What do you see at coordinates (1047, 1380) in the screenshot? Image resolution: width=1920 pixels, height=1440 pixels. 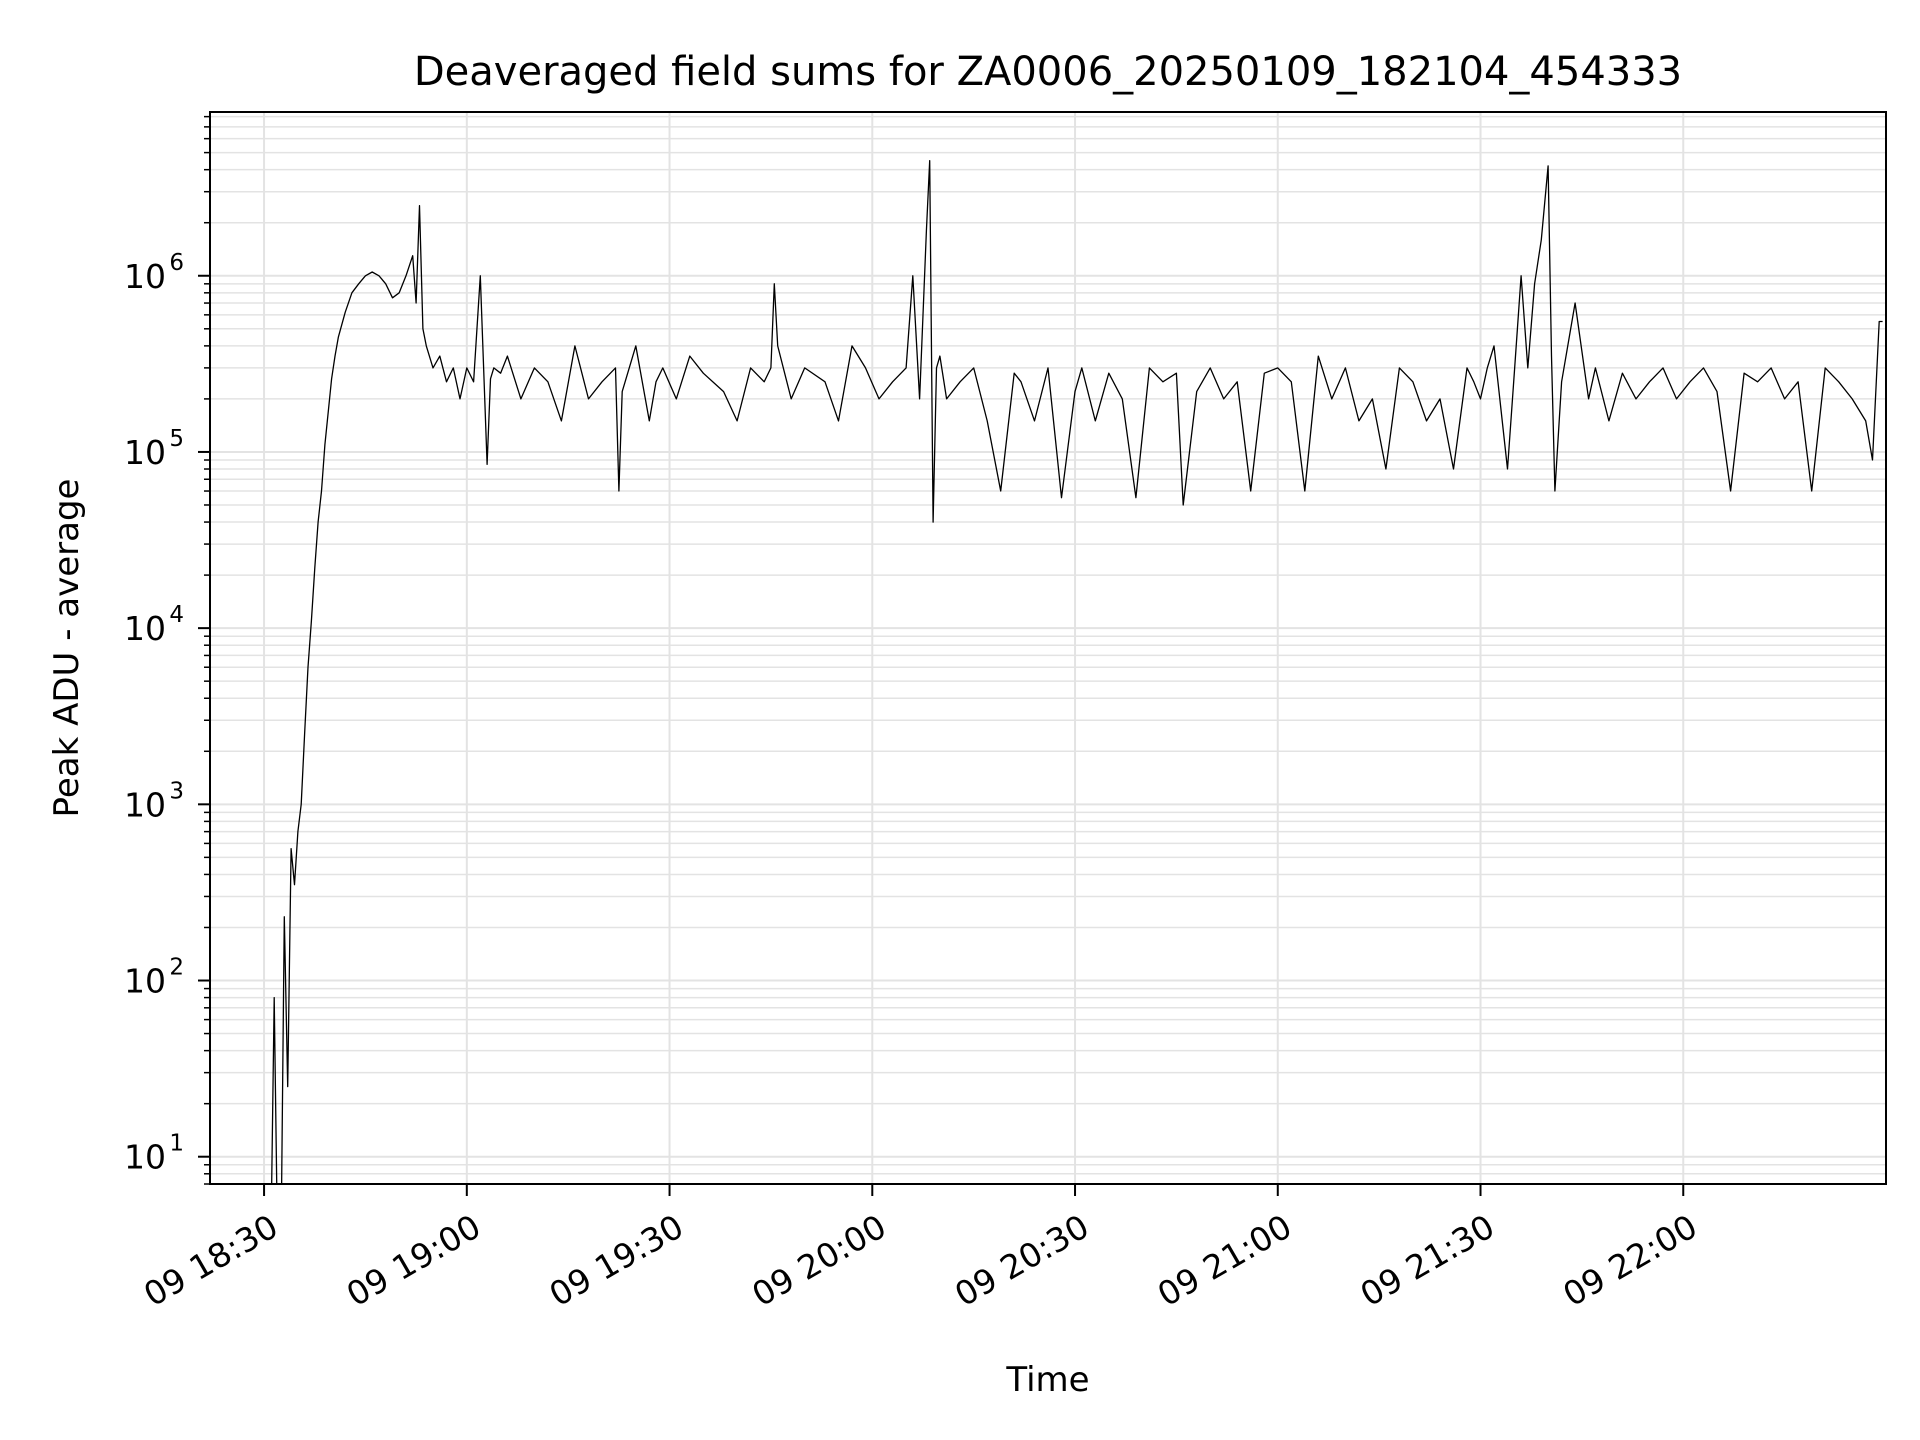 I see `x-axis-label: Time` at bounding box center [1047, 1380].